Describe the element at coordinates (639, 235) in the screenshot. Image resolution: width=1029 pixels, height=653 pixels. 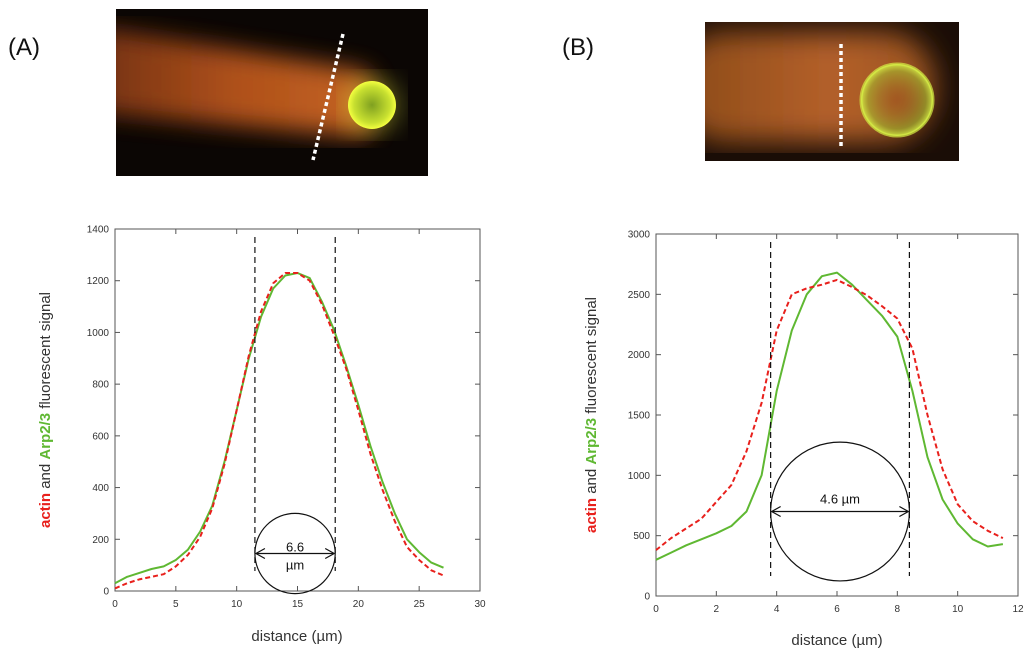
I see `y-tick-label: 3000` at that location.